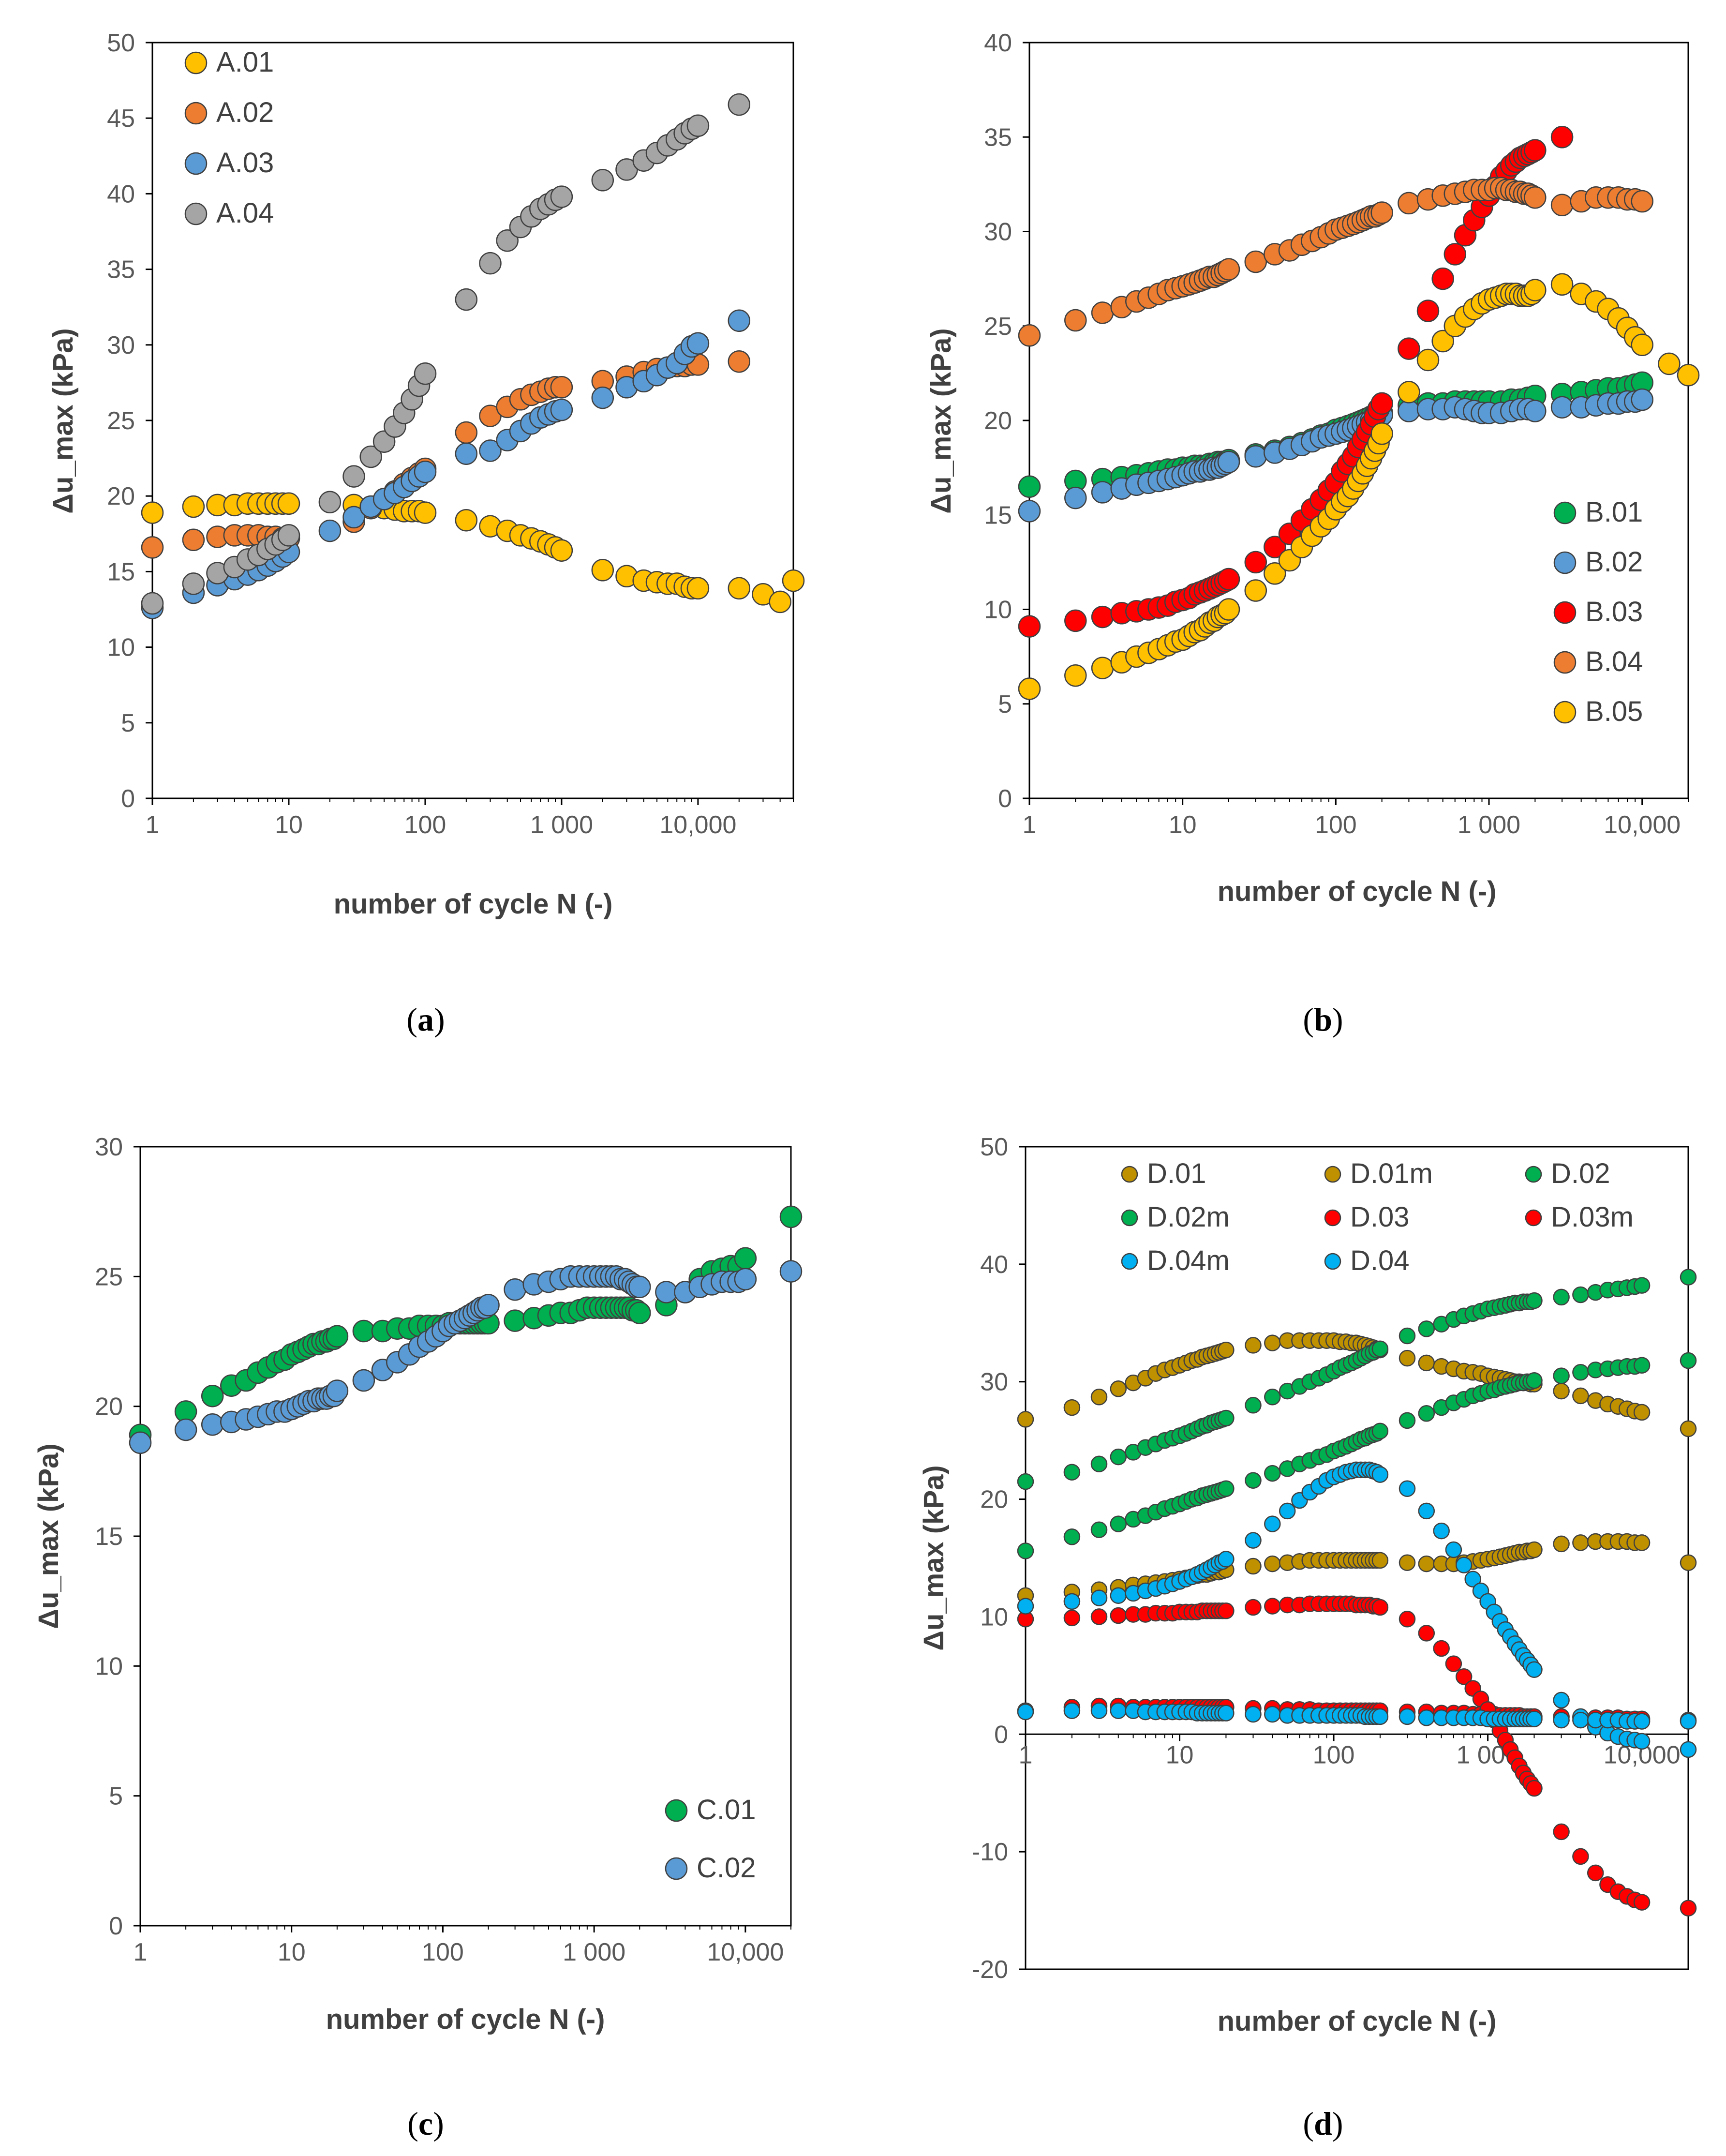 This screenshot has width=1726, height=2156. What do you see at coordinates (1380, 1260) in the screenshot?
I see `legend-label: D.04` at bounding box center [1380, 1260].